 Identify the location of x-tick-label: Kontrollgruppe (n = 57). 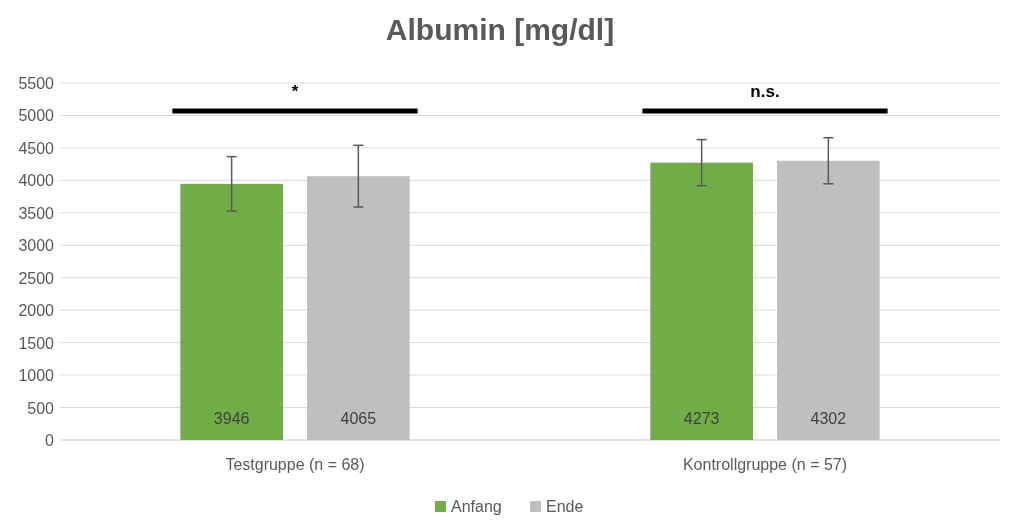
(765, 464).